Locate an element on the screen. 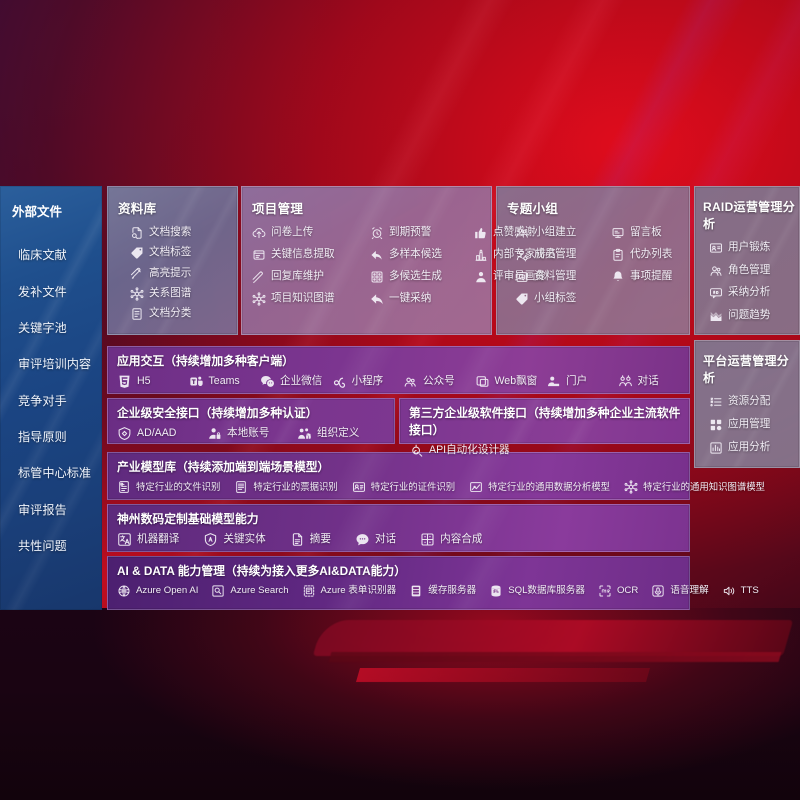 This screenshot has width=800, height=800. feature-item: 留言板 is located at coordinates (650, 233).